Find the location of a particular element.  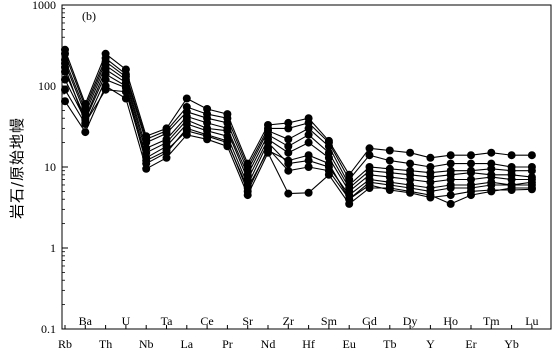

y-tick-label: 100 is located at coordinates (47, 86).